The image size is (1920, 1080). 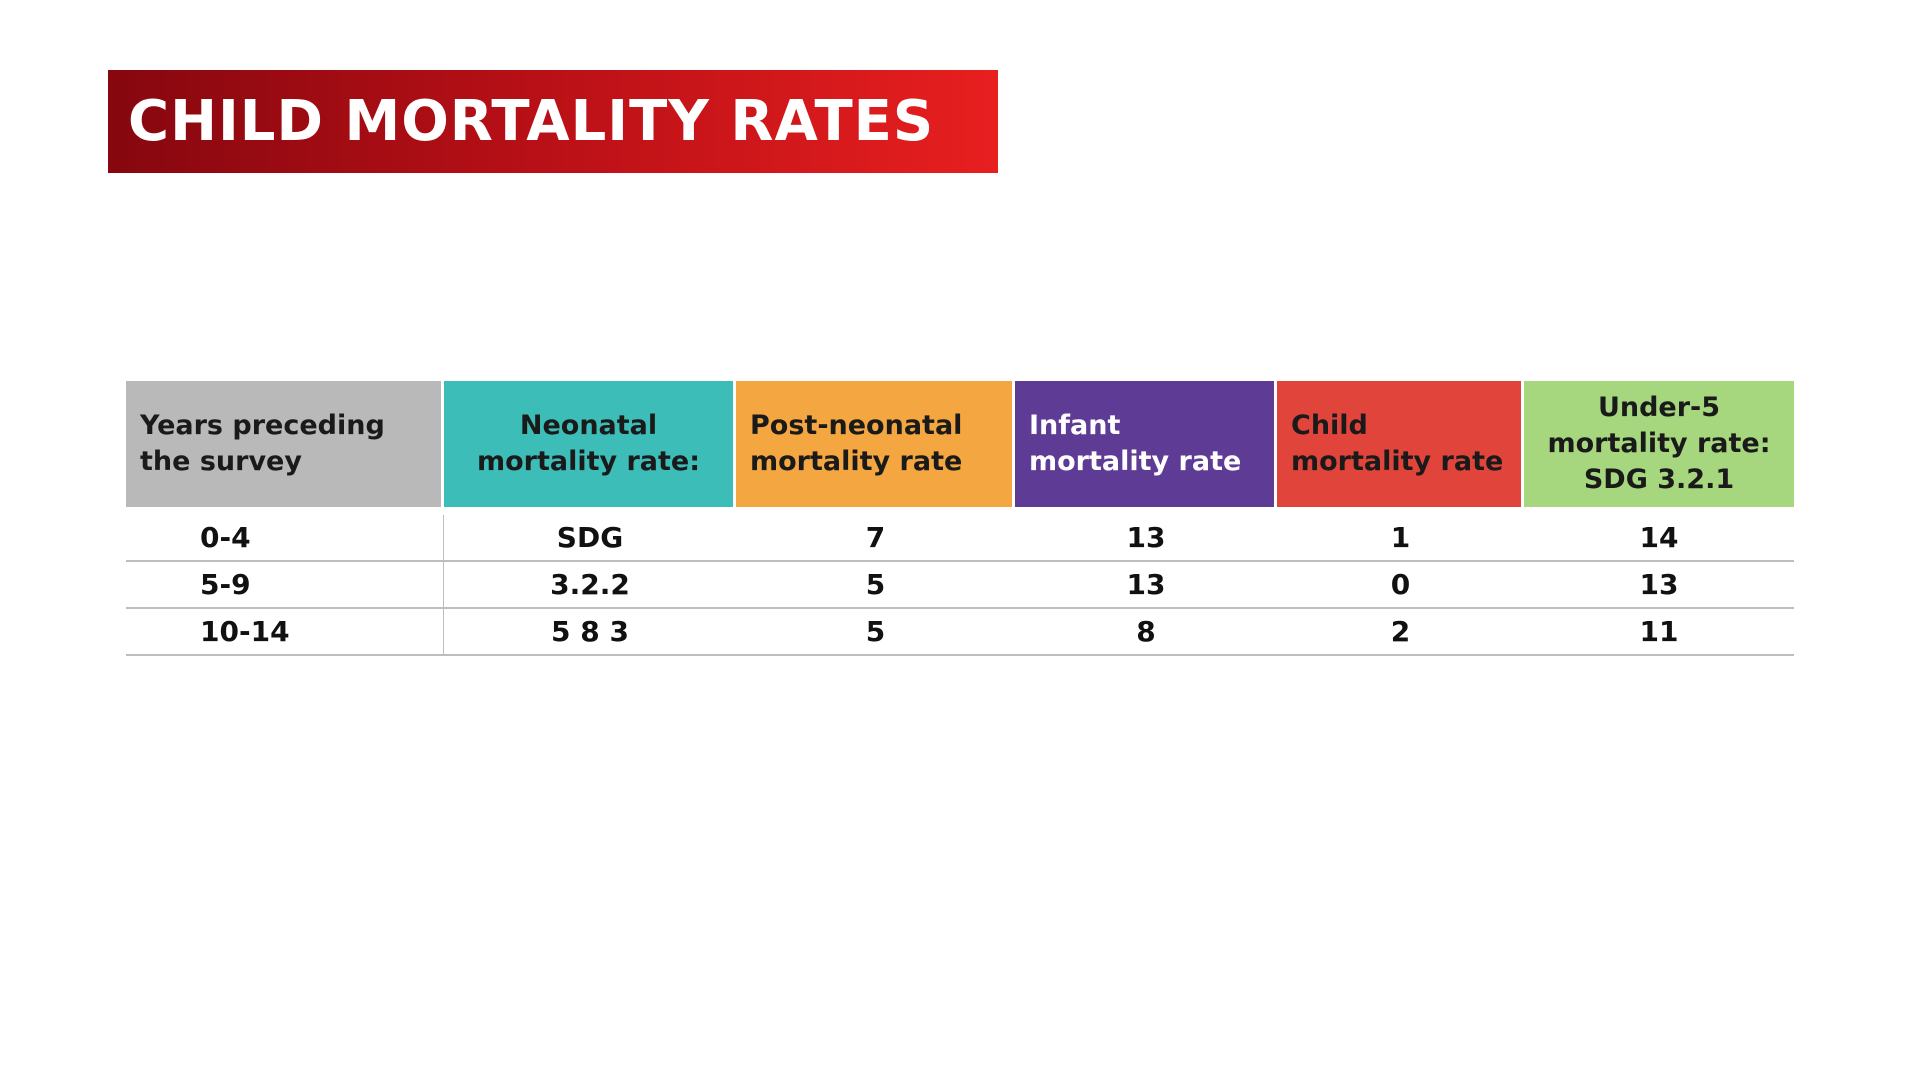 What do you see at coordinates (590, 537) in the screenshot?
I see `table-cell: SDG` at bounding box center [590, 537].